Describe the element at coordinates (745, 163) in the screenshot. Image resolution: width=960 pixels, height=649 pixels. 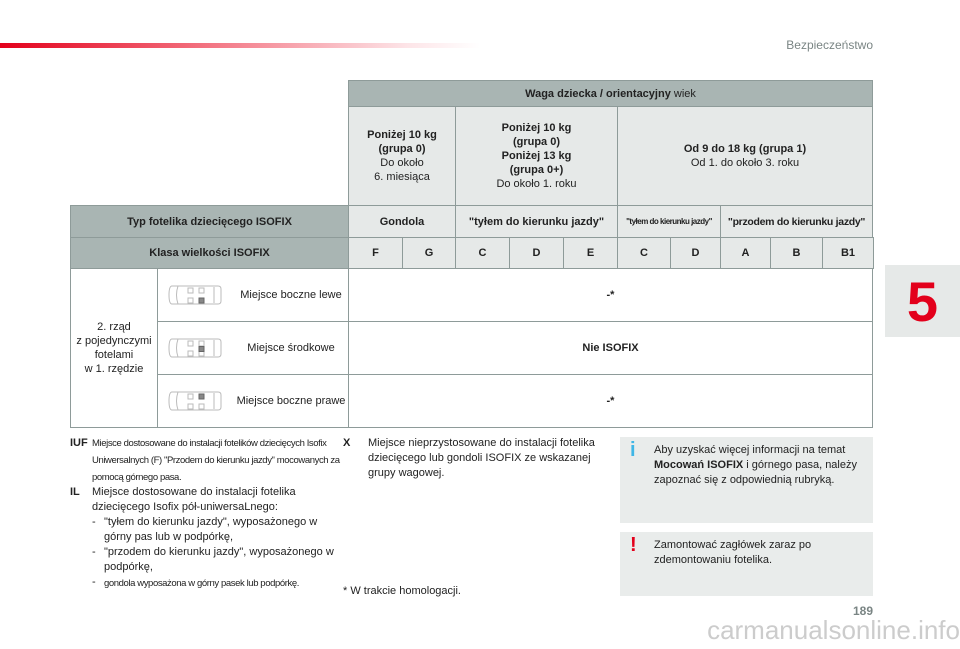
I see `group-age: Od 1. do około 3. roku` at that location.